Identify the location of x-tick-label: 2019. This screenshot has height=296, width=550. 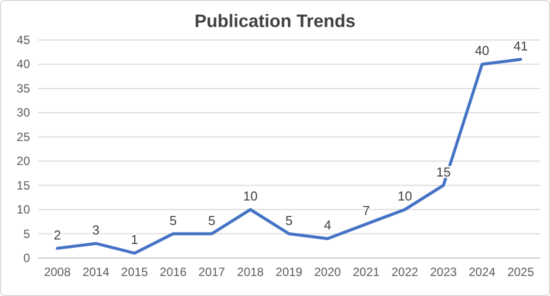
(289, 272).